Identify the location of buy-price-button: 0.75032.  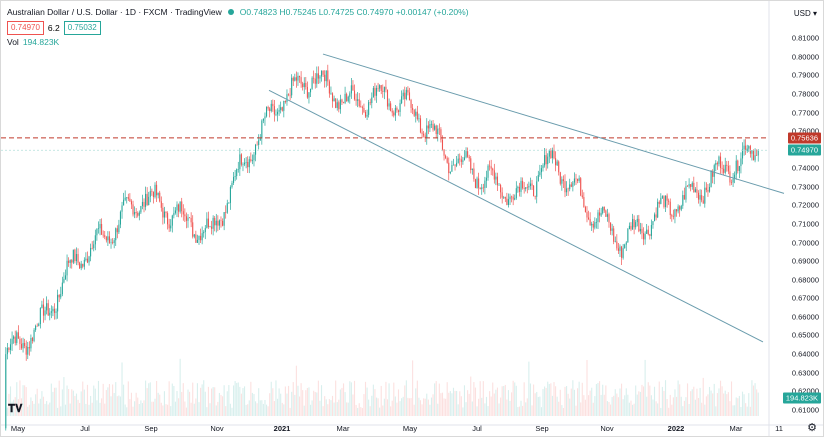
(82, 28).